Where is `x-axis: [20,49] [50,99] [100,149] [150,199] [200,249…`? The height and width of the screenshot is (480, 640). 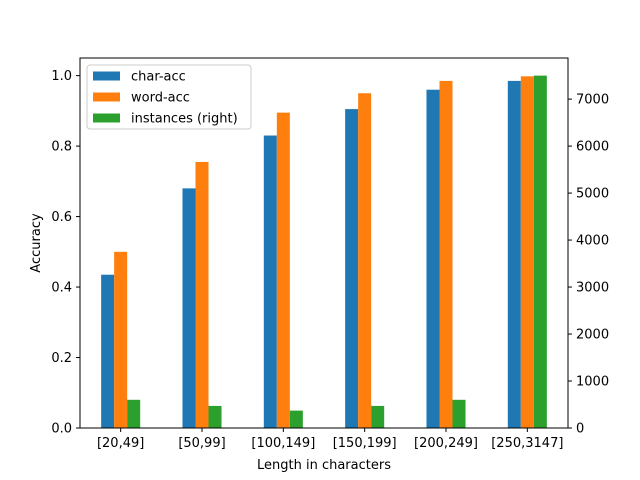
x-axis: [20,49] [50,99] [100,149] [150,199] [200,249… is located at coordinates (330, 439).